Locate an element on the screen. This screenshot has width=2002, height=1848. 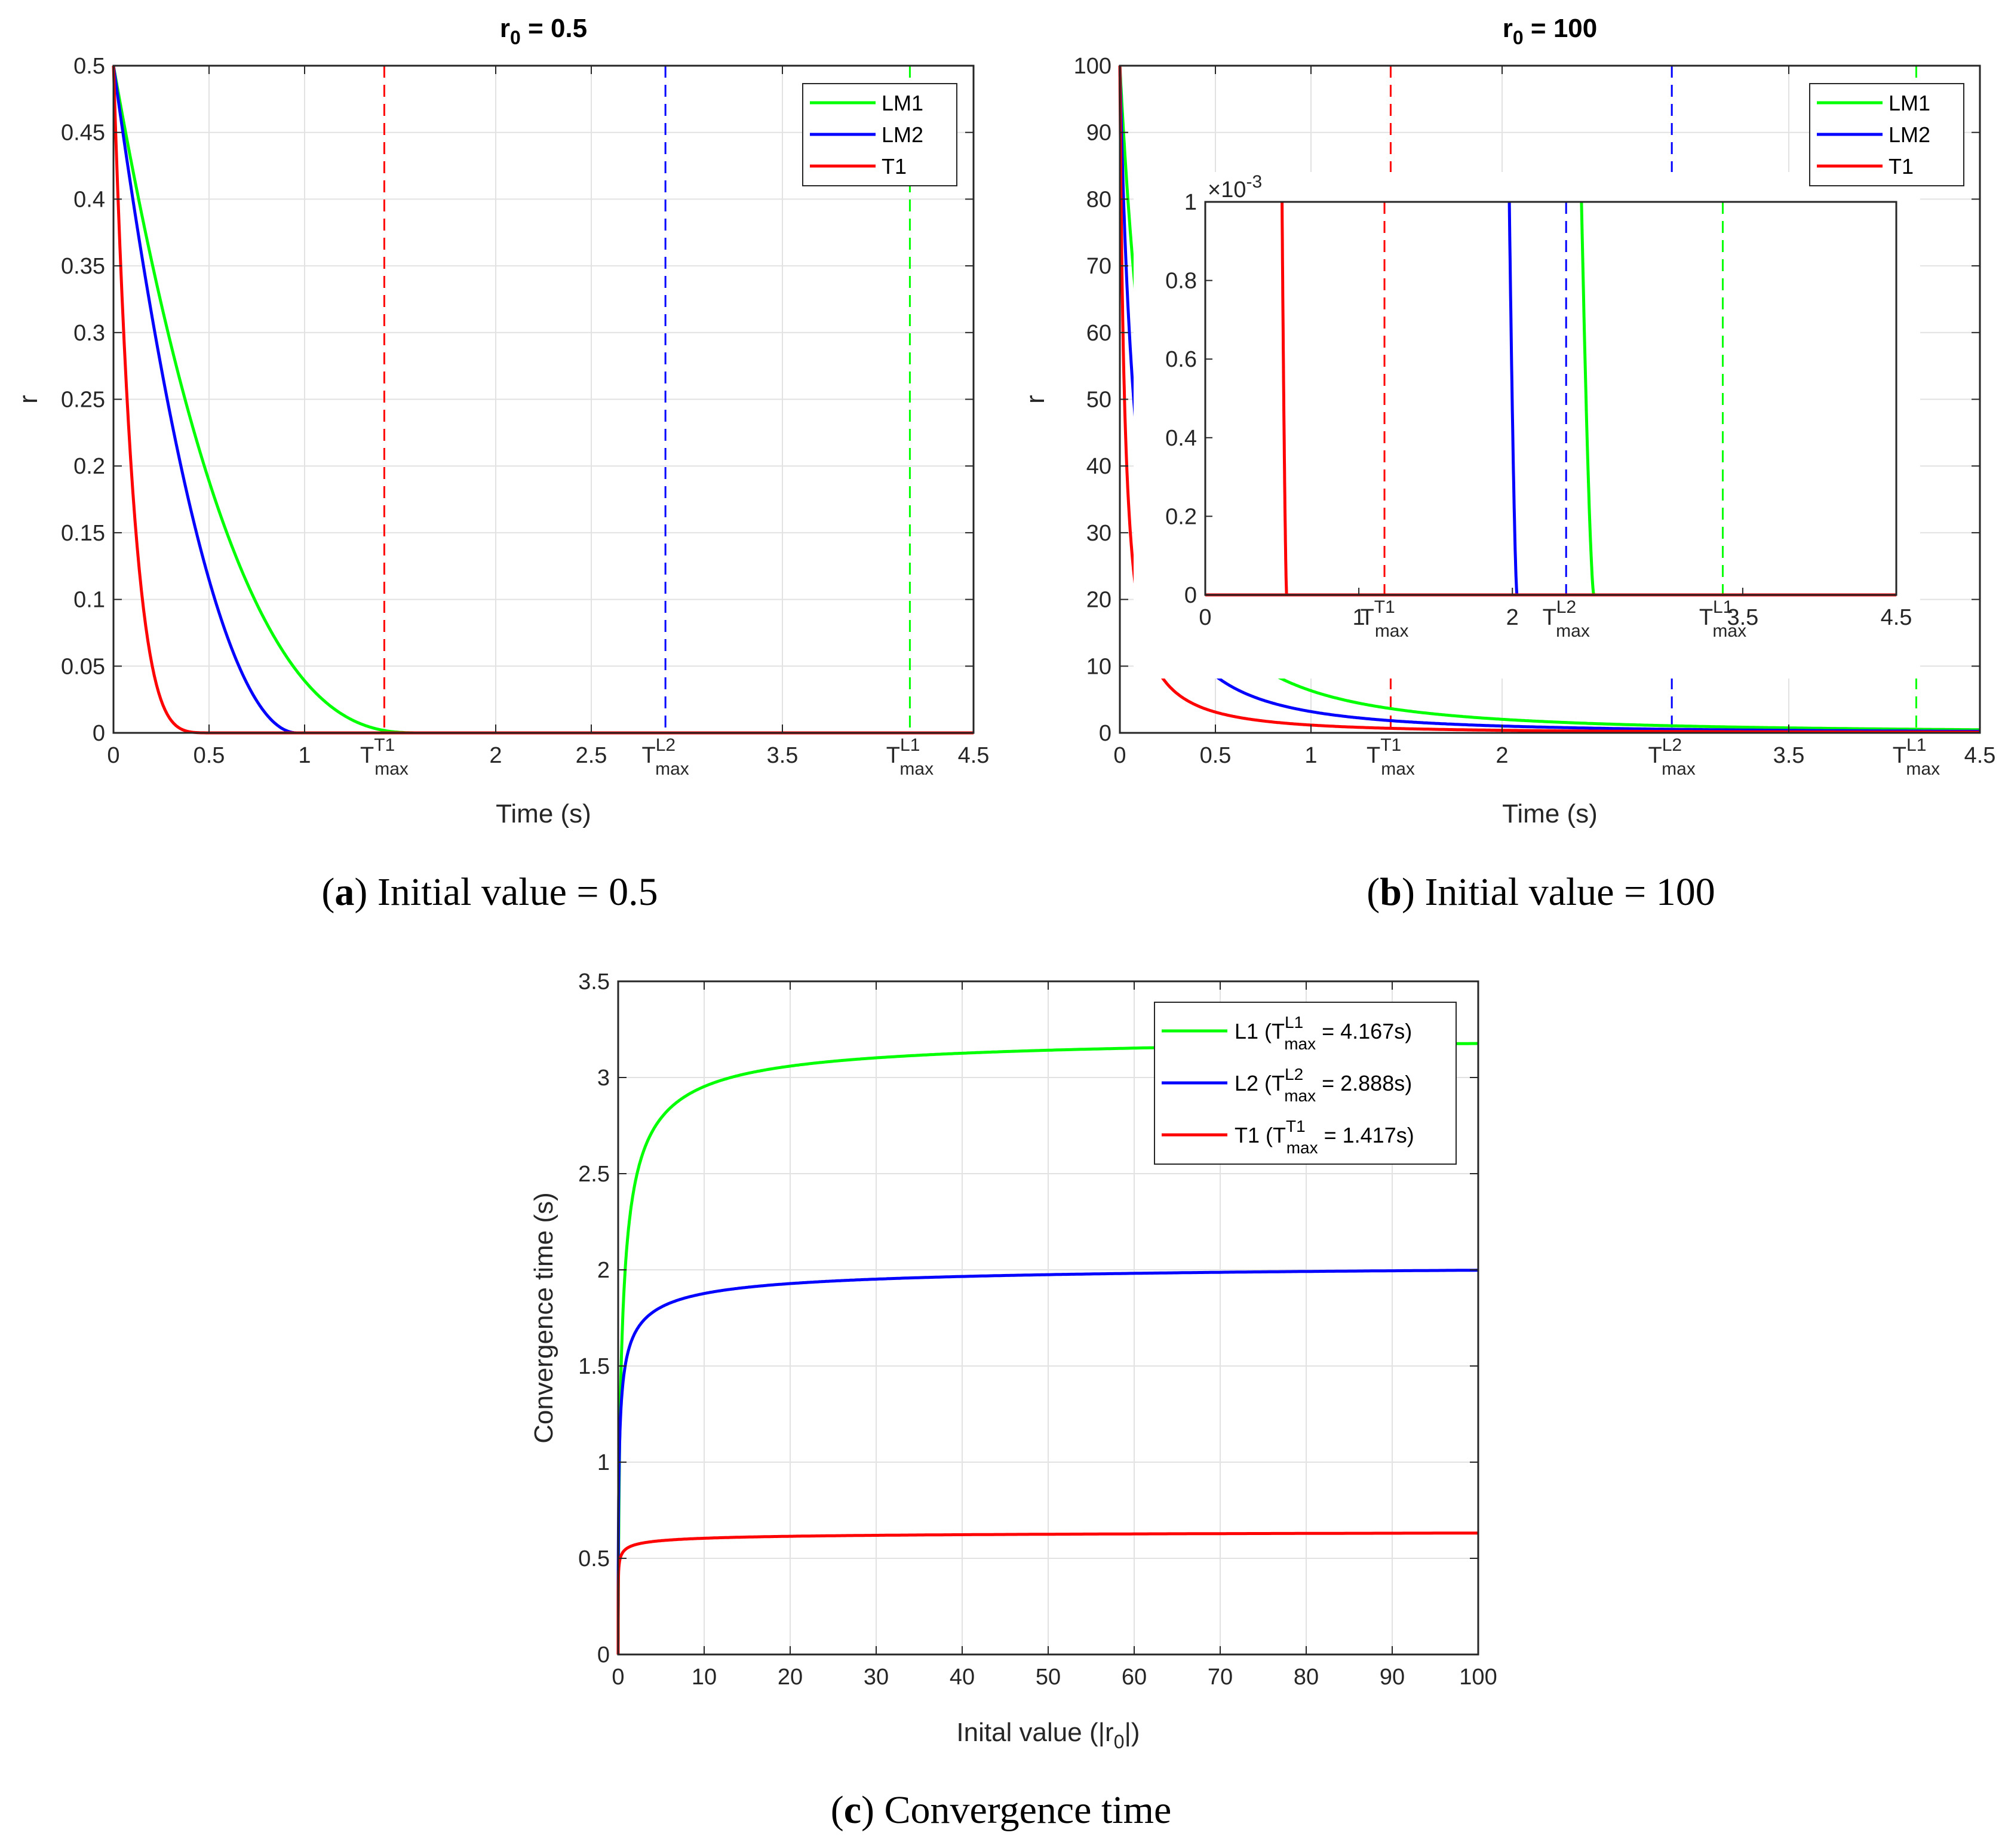
b-inset-ytick-label: 0.2 is located at coordinates (1181, 516).